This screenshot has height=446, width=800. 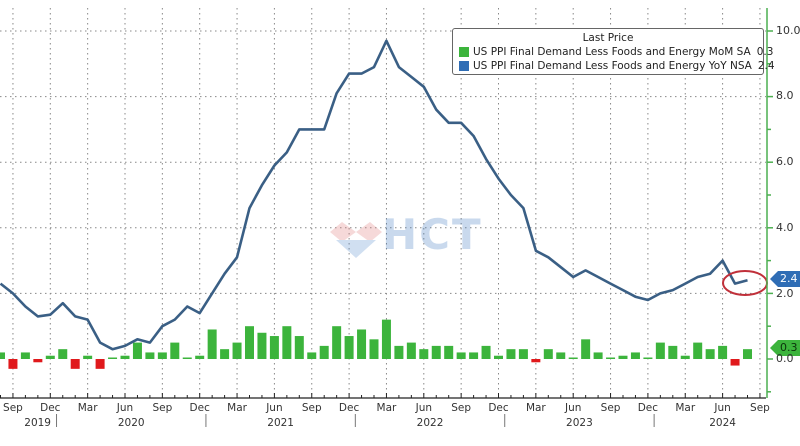 I want to click on x-year-label: 2024, so click(x=722, y=423).